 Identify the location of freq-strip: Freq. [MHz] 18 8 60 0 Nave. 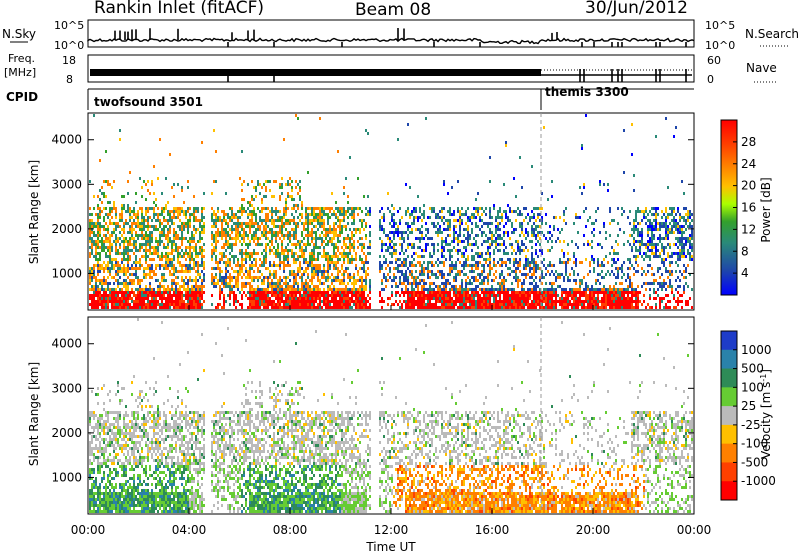
(390, 69).